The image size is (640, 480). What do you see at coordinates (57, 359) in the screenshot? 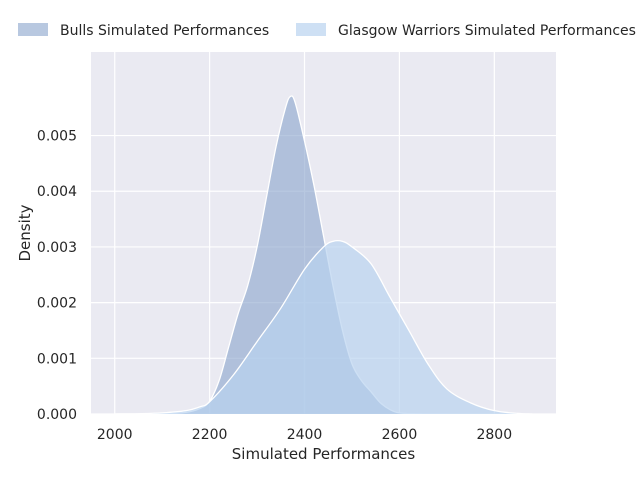
I see `y-tick-label: 0.001` at bounding box center [57, 359].